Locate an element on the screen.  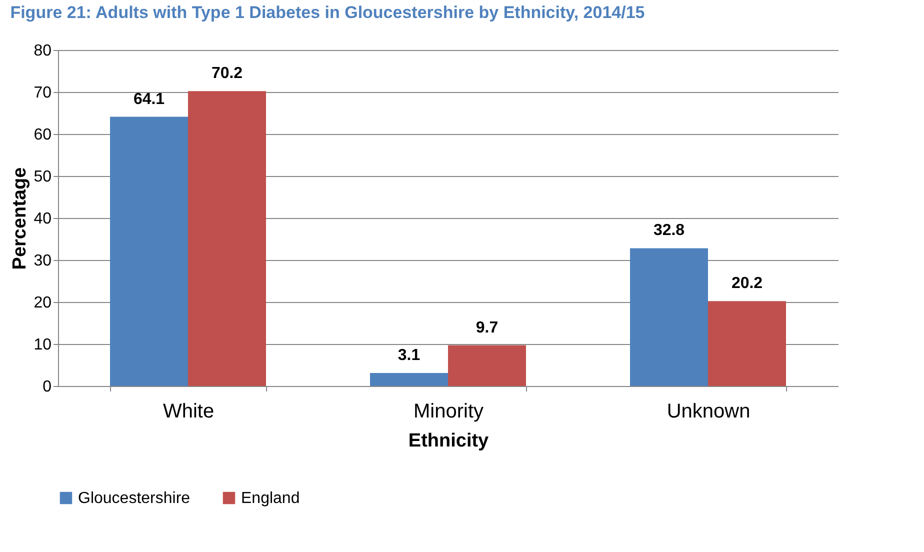
x-axis-title: Ethnicity is located at coordinates (449, 441).